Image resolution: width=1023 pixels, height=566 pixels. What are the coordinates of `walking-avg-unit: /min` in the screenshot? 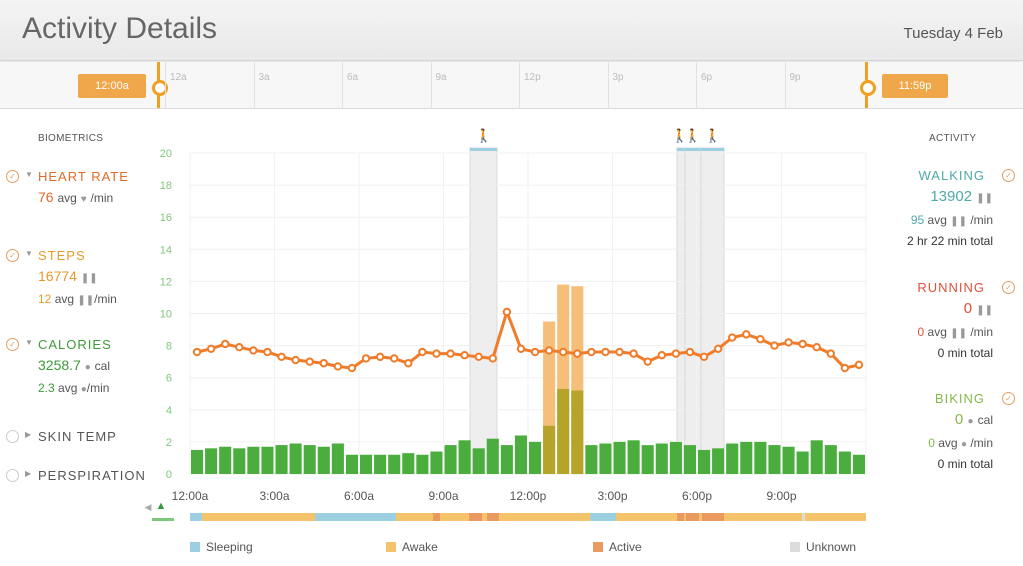 It's located at (981, 220).